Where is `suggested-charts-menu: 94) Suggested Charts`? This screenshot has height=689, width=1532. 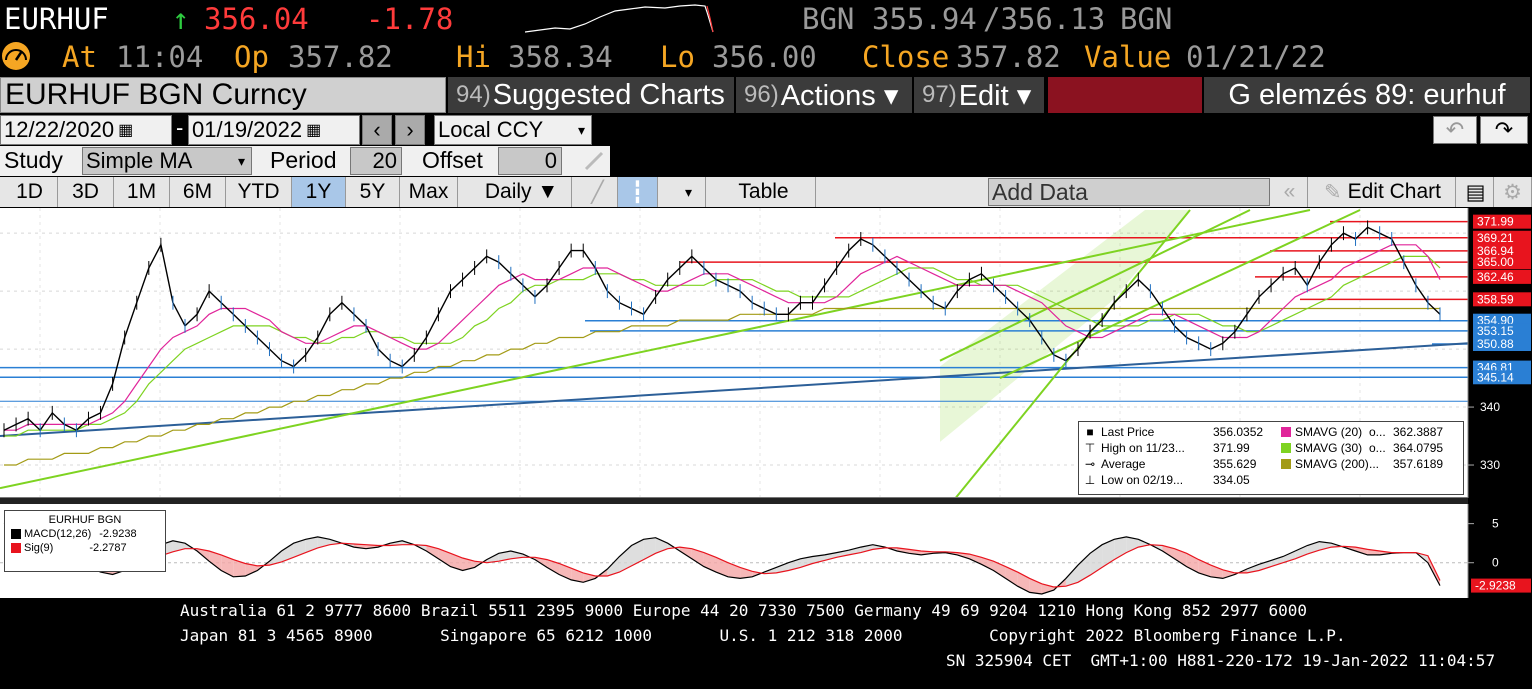 suggested-charts-menu: 94) Suggested Charts is located at coordinates (592, 95).